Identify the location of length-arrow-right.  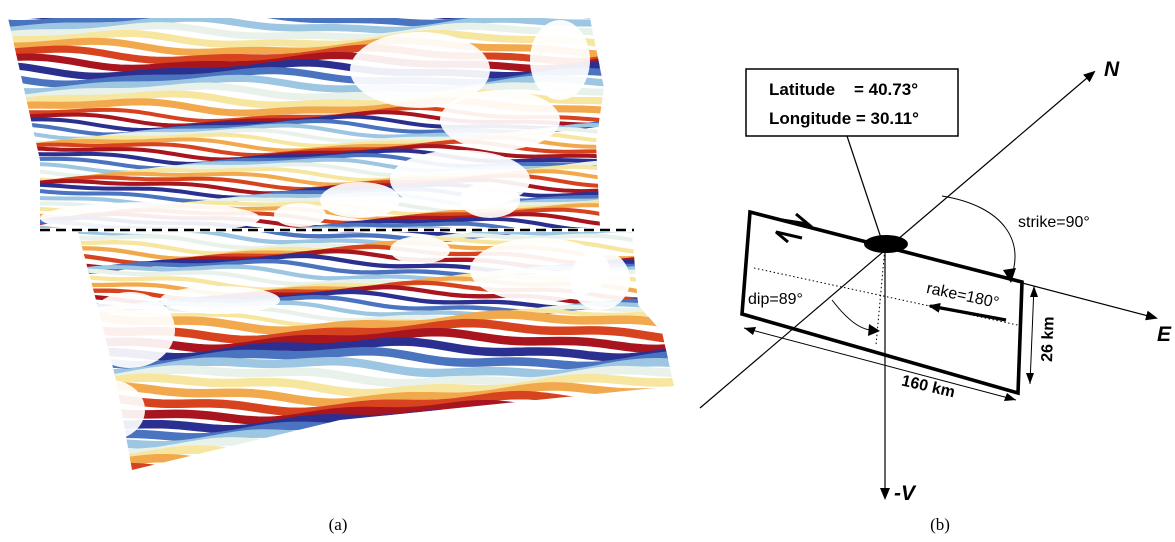
(1010, 397).